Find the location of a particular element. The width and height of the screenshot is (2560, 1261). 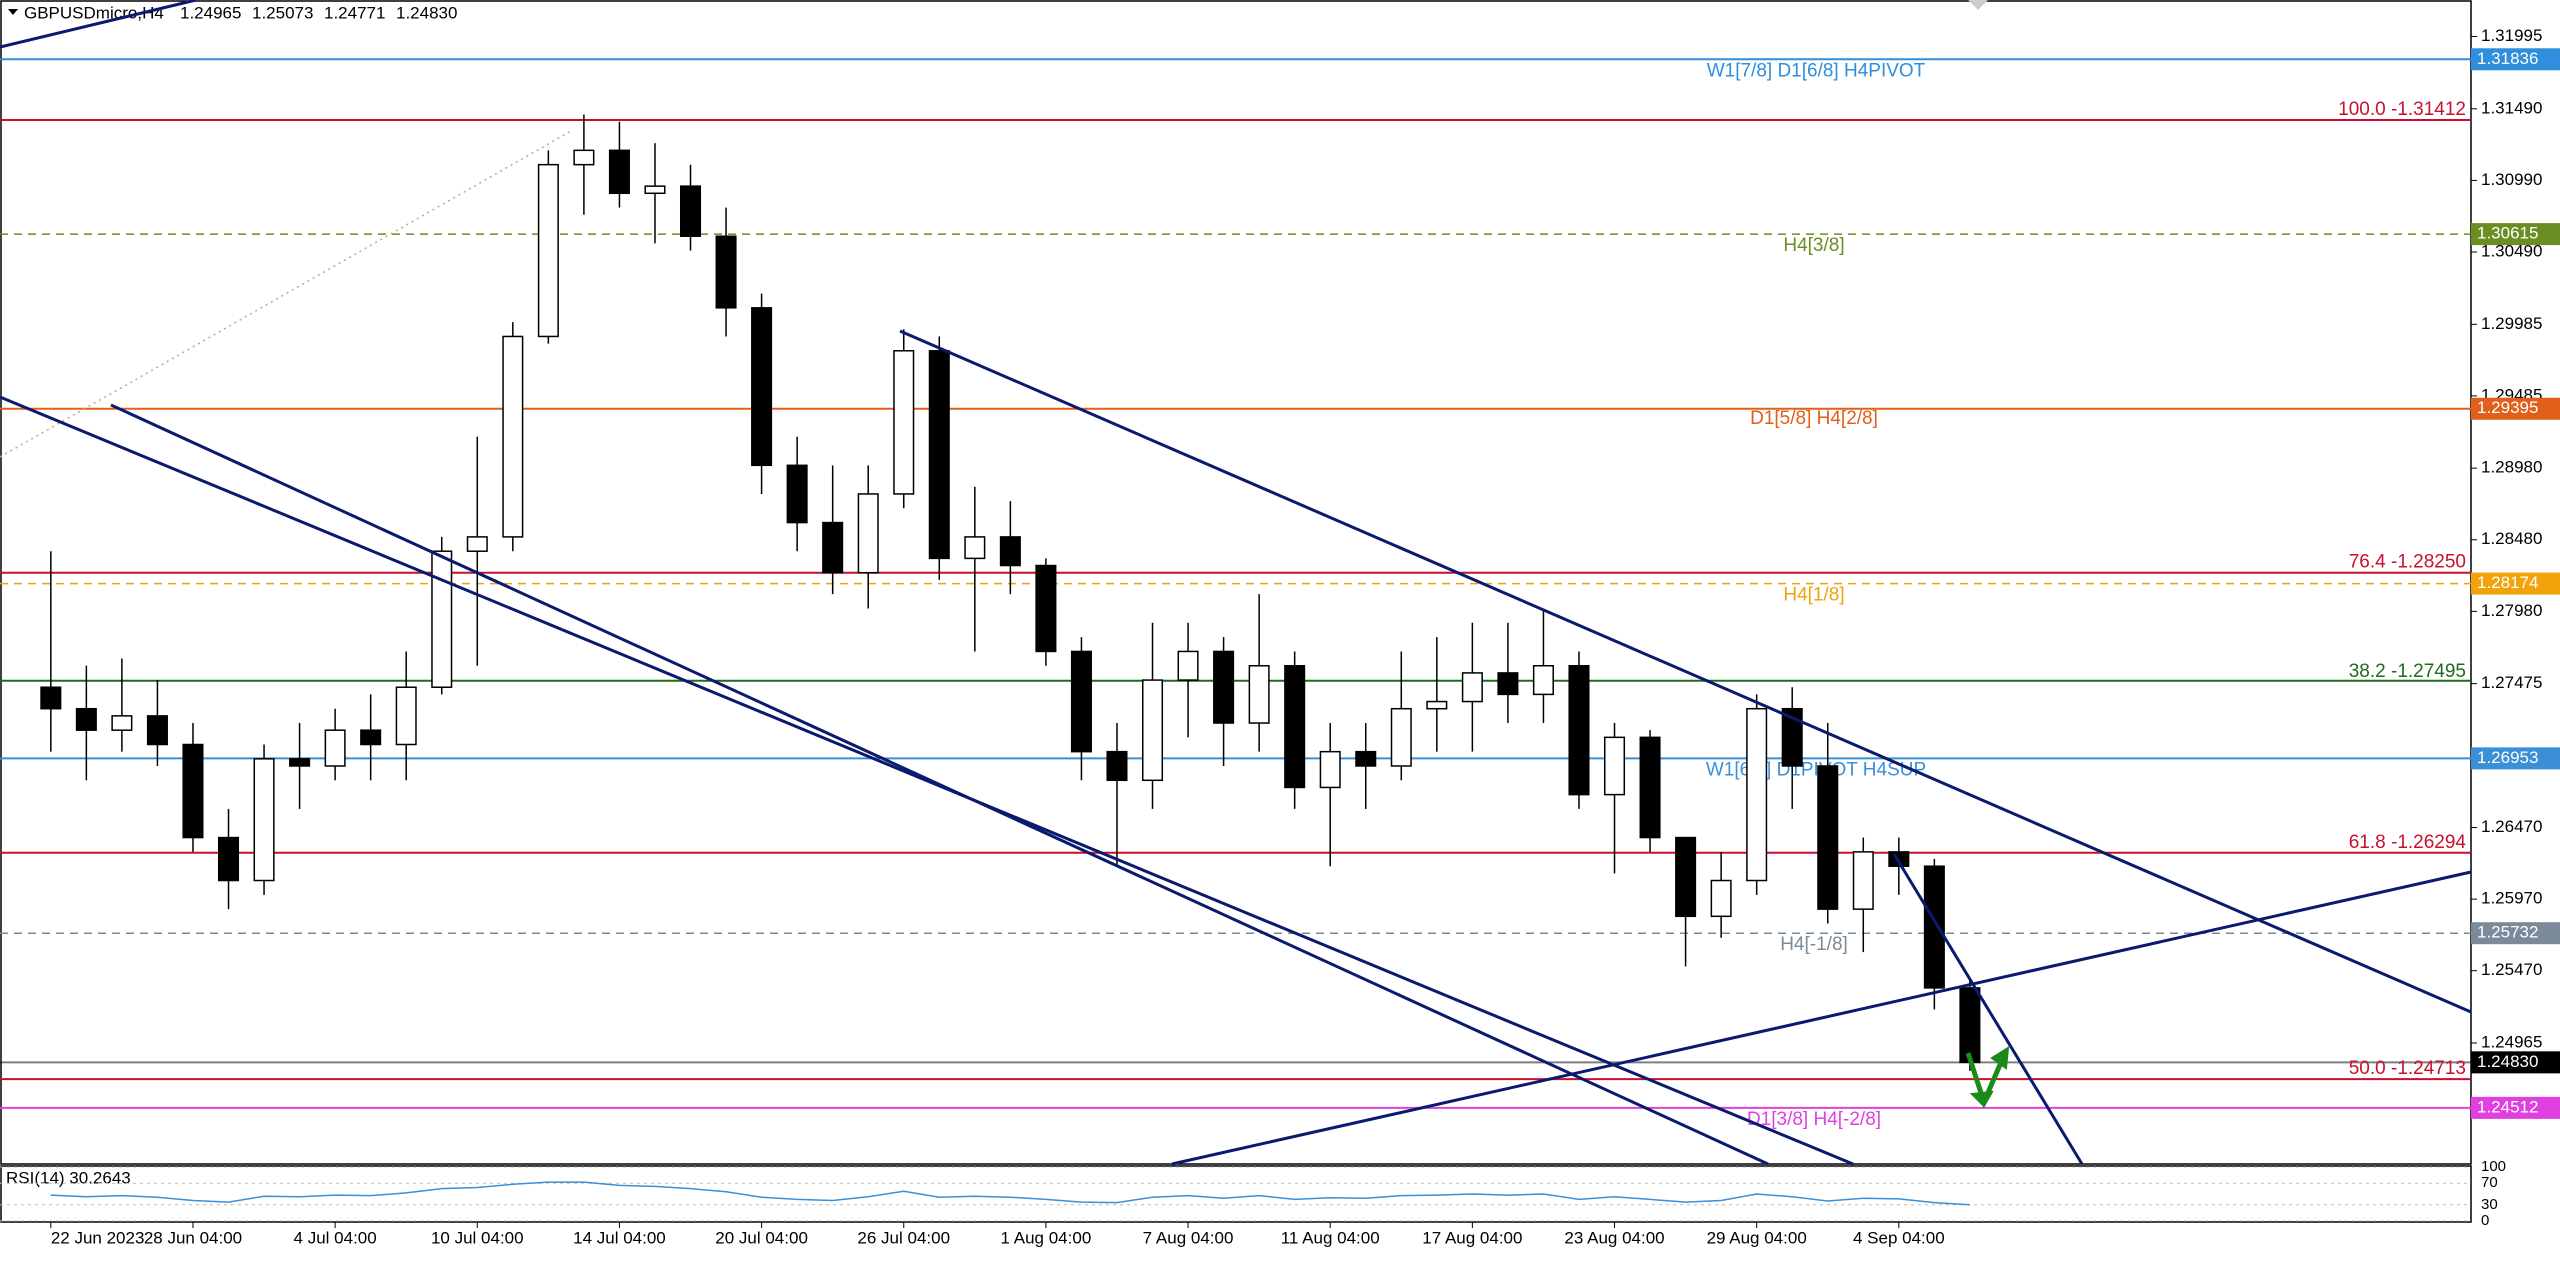

y-tick-label: 1.24965 is located at coordinates (2511, 1042).